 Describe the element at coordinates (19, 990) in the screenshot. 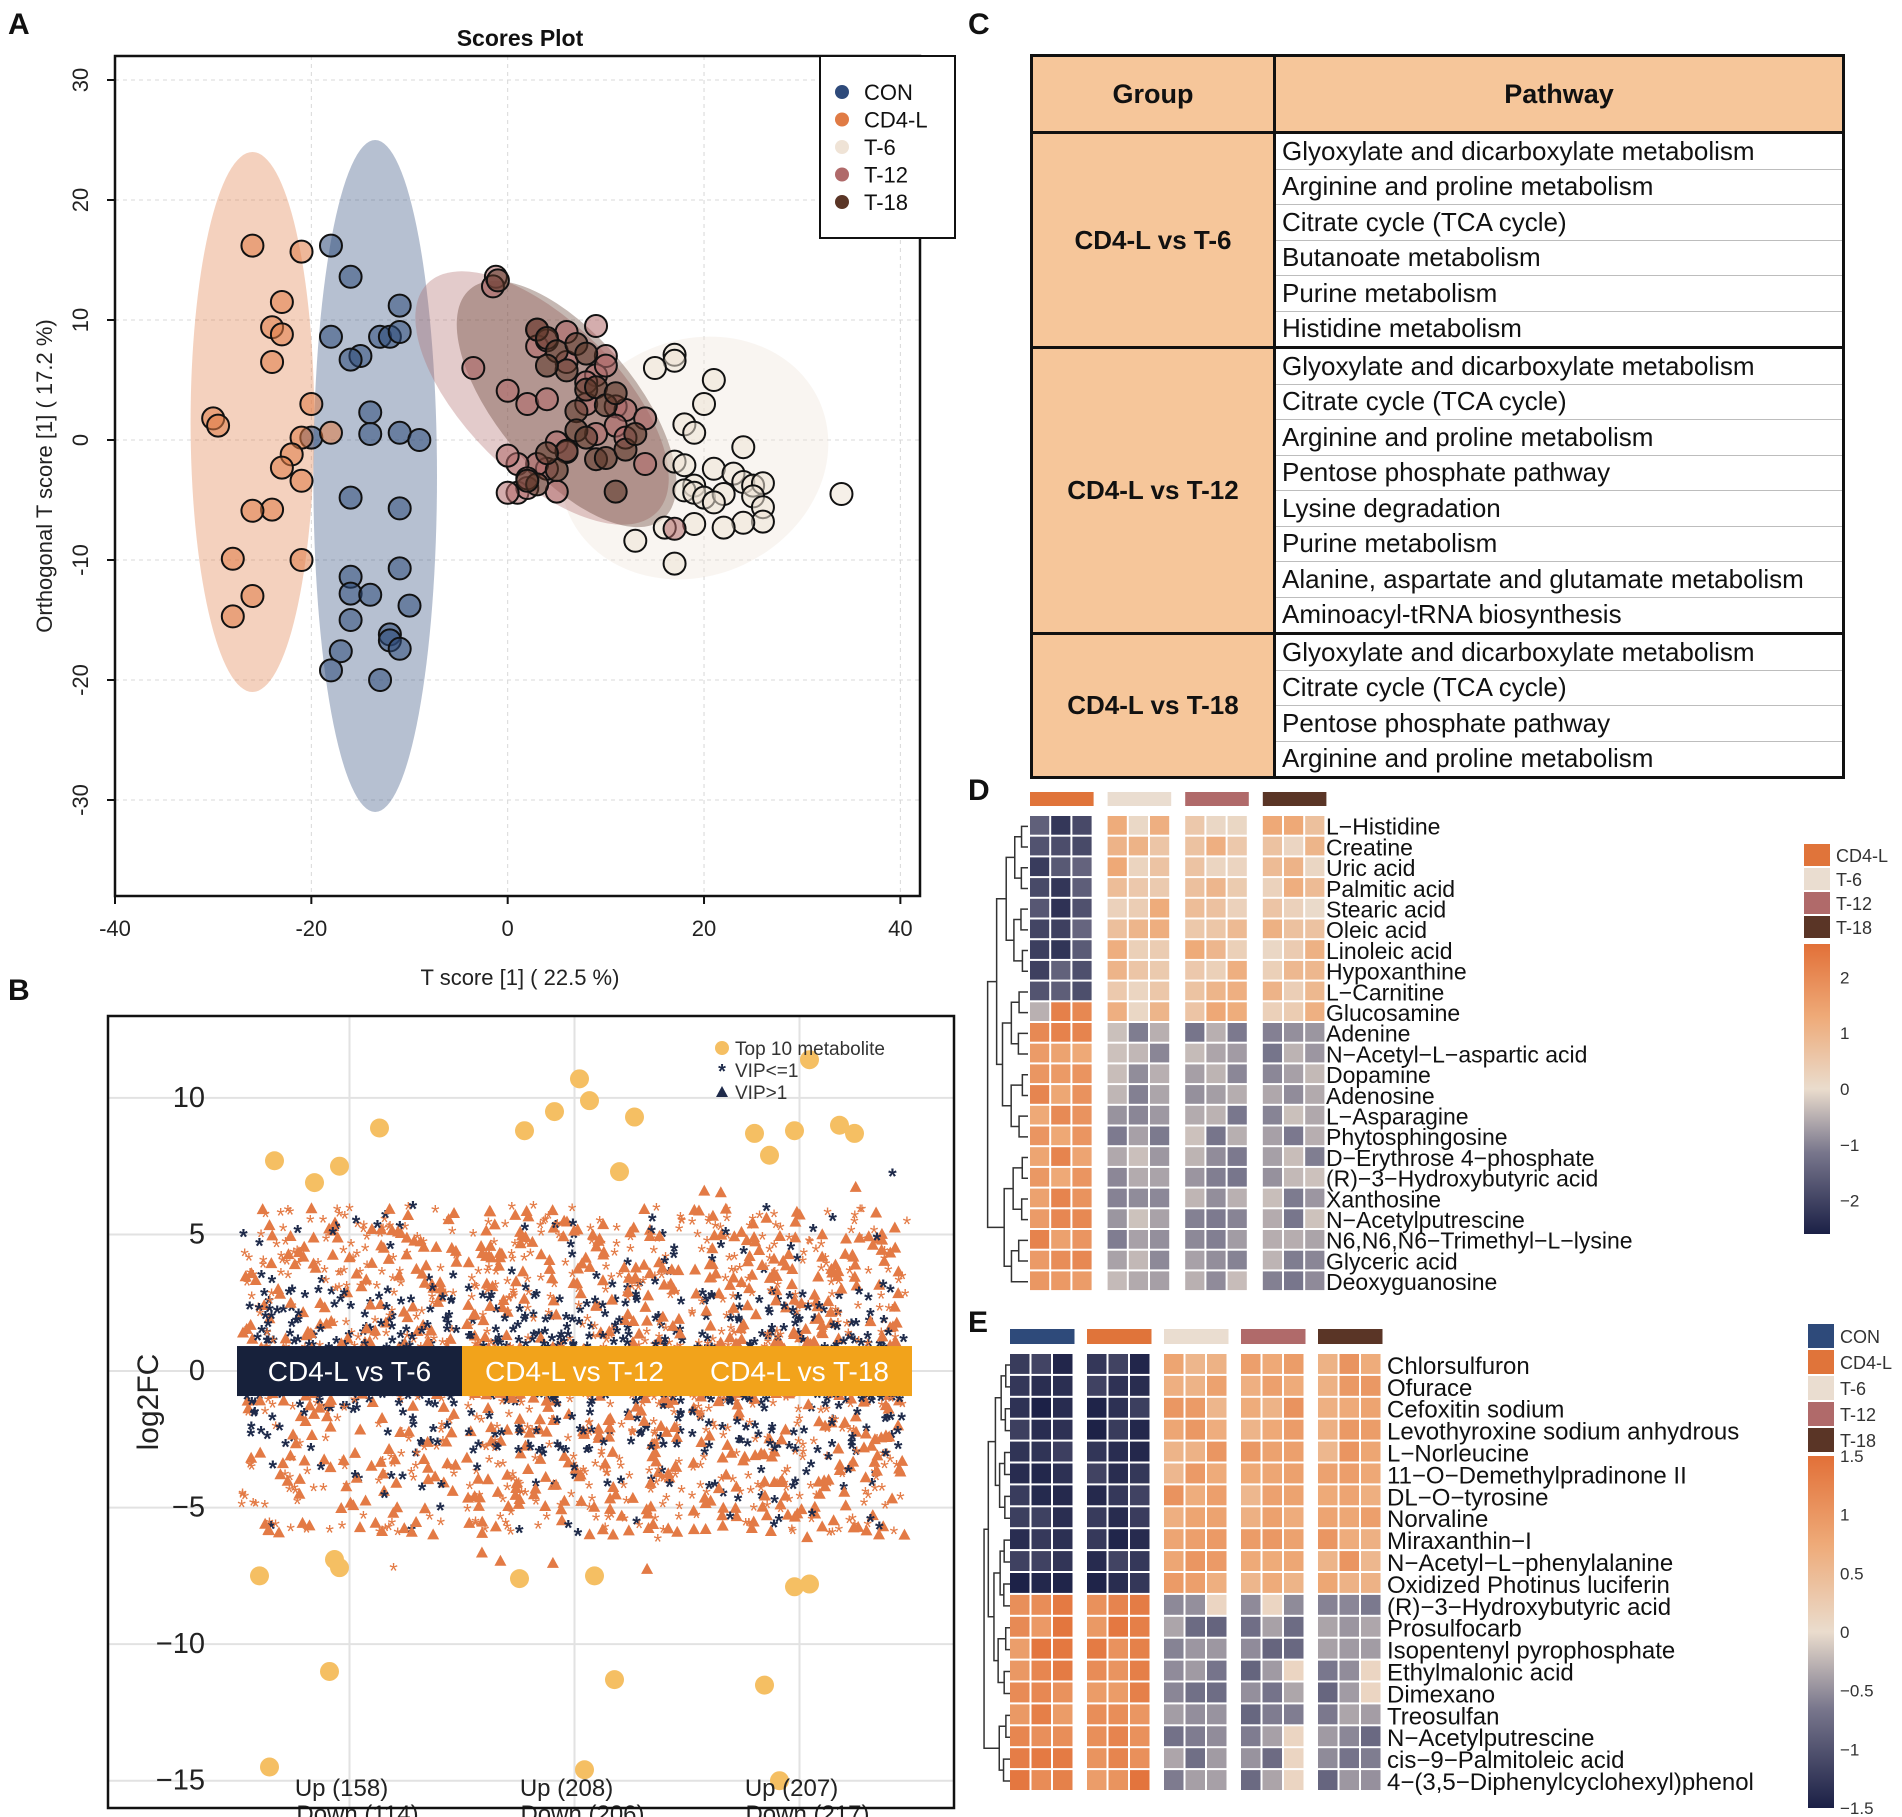

I see `panel-label-b: B` at that location.